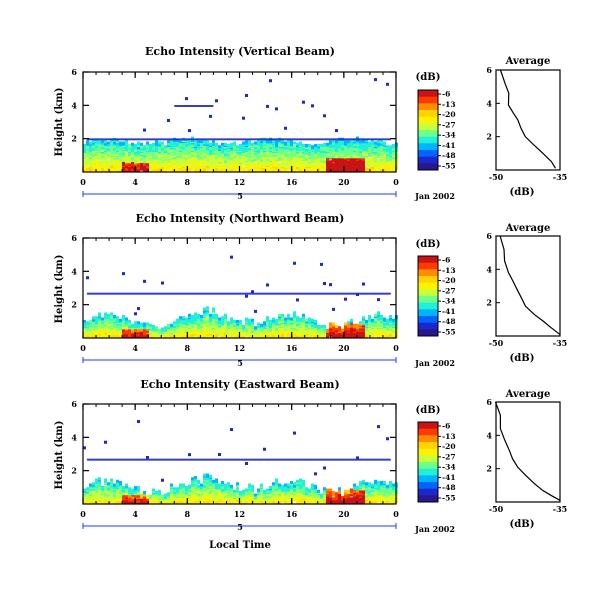 The image size is (613, 598). I want to click on colorbar-tick-label: -48, so click(449, 155).